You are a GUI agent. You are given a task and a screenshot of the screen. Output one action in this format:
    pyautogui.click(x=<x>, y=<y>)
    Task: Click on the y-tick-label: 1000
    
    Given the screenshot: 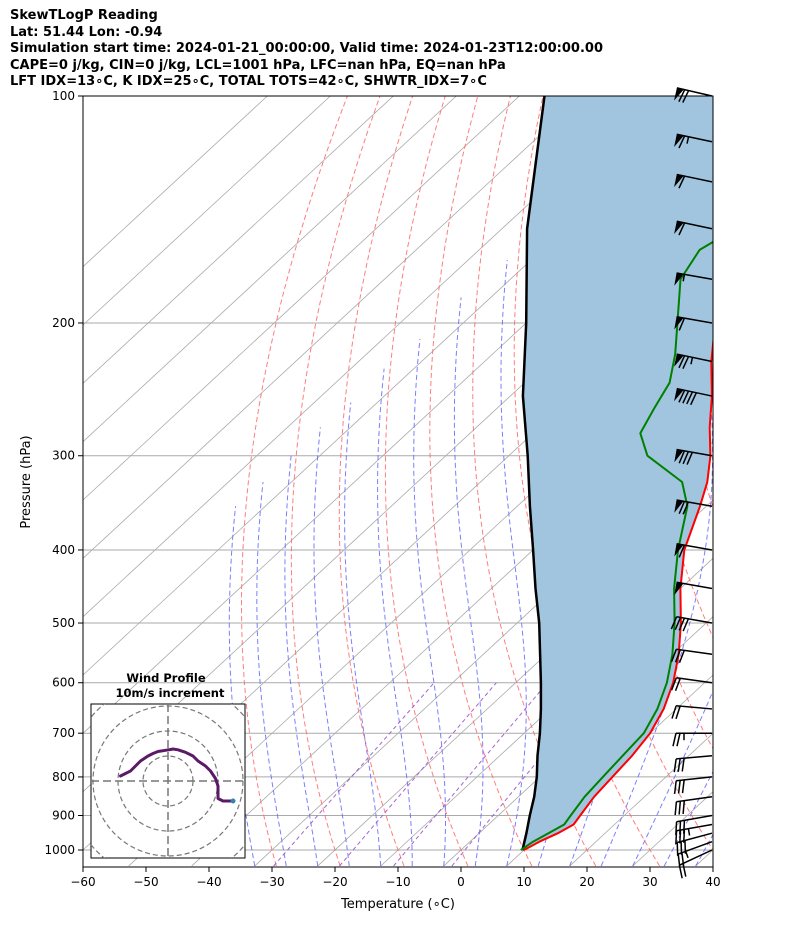 What is the action you would take?
    pyautogui.click(x=59, y=850)
    